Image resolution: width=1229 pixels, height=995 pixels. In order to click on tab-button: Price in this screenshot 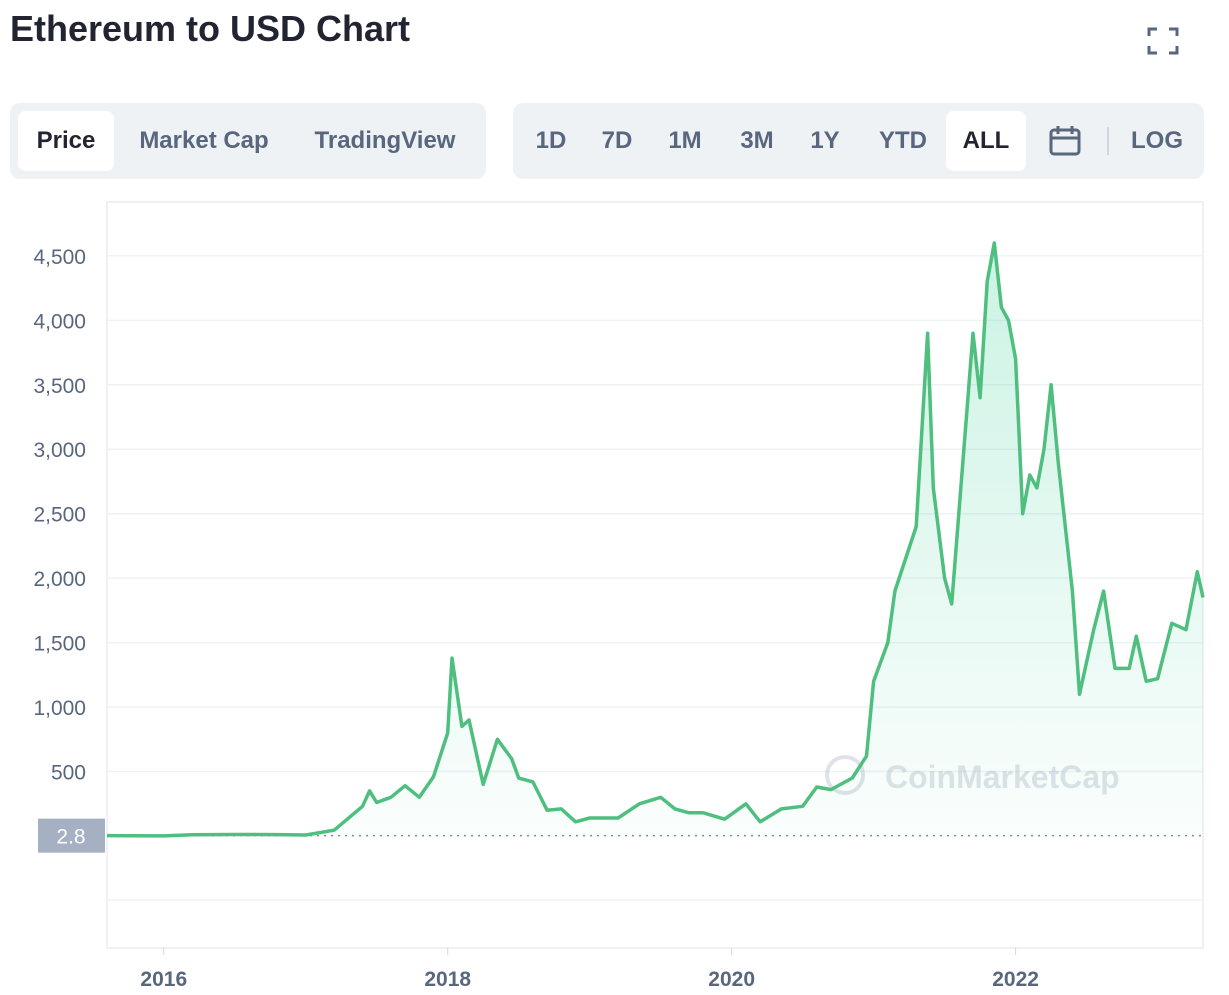, I will do `click(66, 141)`.